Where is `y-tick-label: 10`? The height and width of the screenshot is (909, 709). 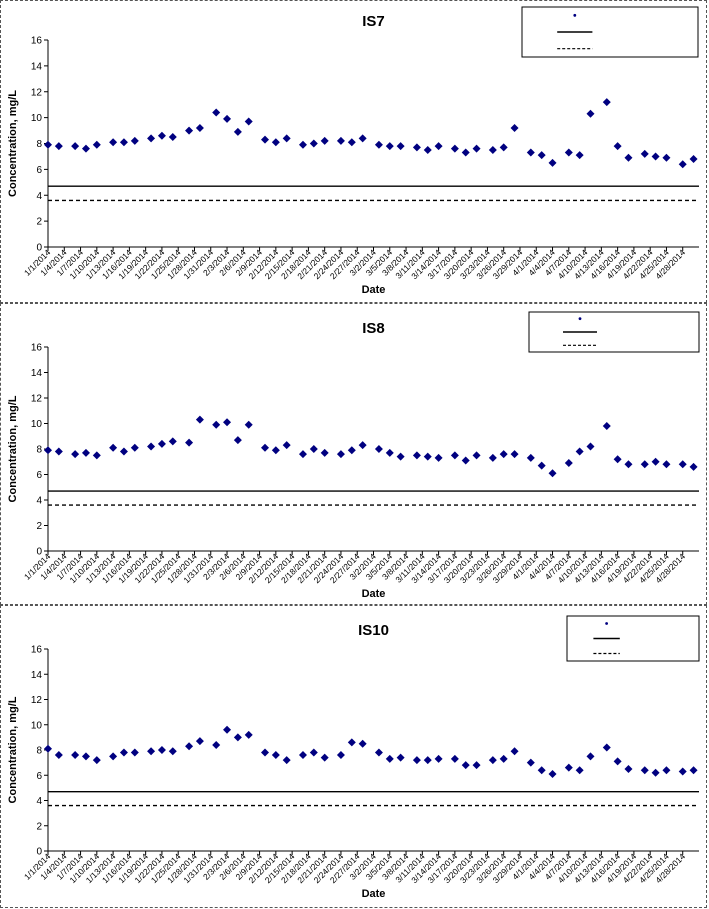 y-tick-label: 10 is located at coordinates (37, 725).